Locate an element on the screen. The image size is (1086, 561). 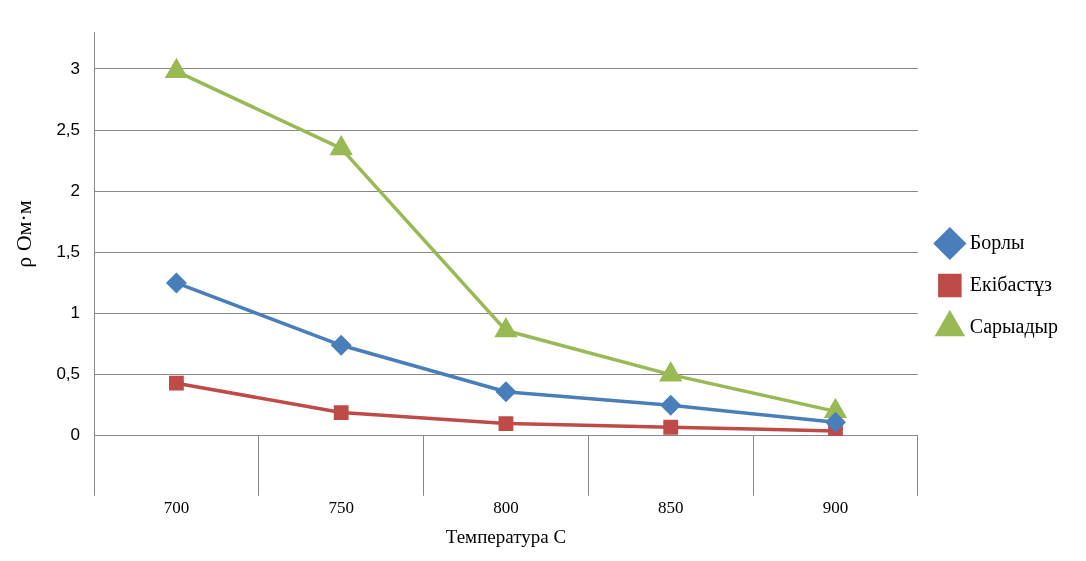
y-tick-label: 1,5 is located at coordinates (68, 252).